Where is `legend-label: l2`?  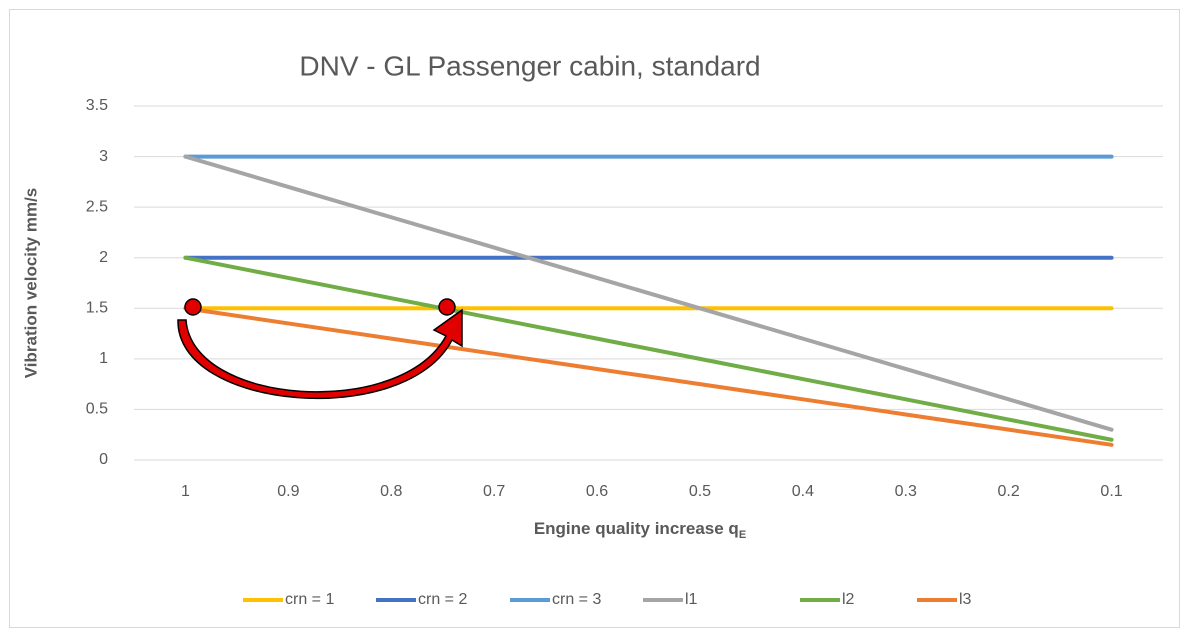 legend-label: l2 is located at coordinates (848, 599).